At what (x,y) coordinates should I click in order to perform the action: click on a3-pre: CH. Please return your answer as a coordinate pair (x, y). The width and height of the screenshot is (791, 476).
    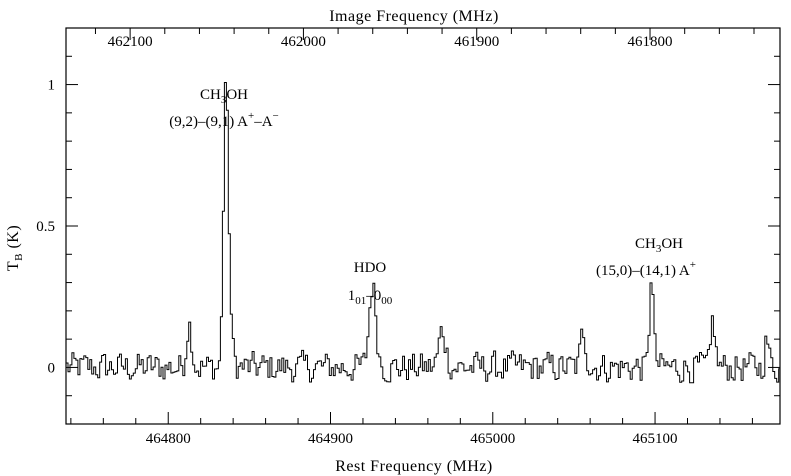
    Looking at the image, I should click on (645, 244).